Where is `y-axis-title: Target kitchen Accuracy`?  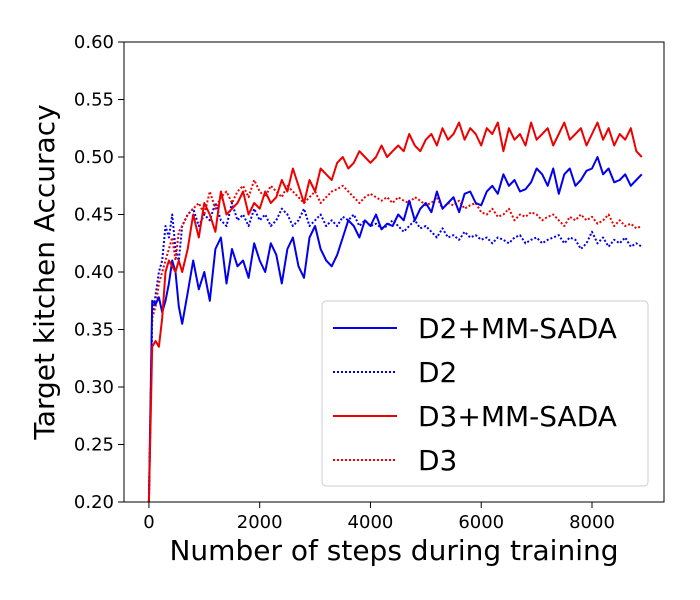 y-axis-title: Target kitchen Accuracy is located at coordinates (44, 272).